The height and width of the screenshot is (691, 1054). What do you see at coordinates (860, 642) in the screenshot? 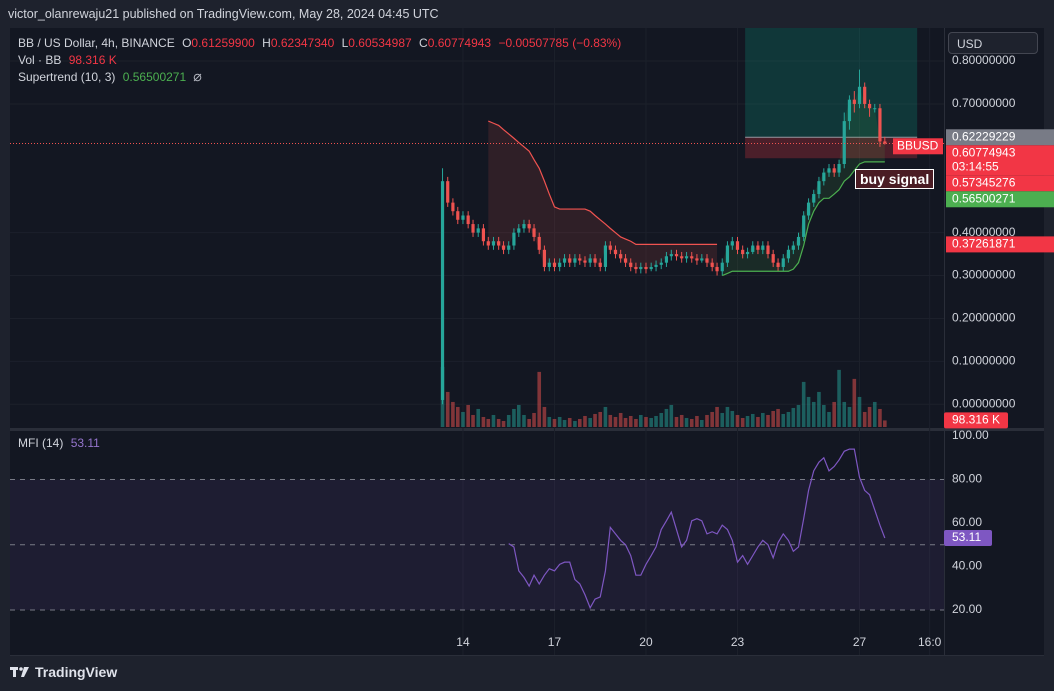
I see `x-tick-label: 27` at bounding box center [860, 642].